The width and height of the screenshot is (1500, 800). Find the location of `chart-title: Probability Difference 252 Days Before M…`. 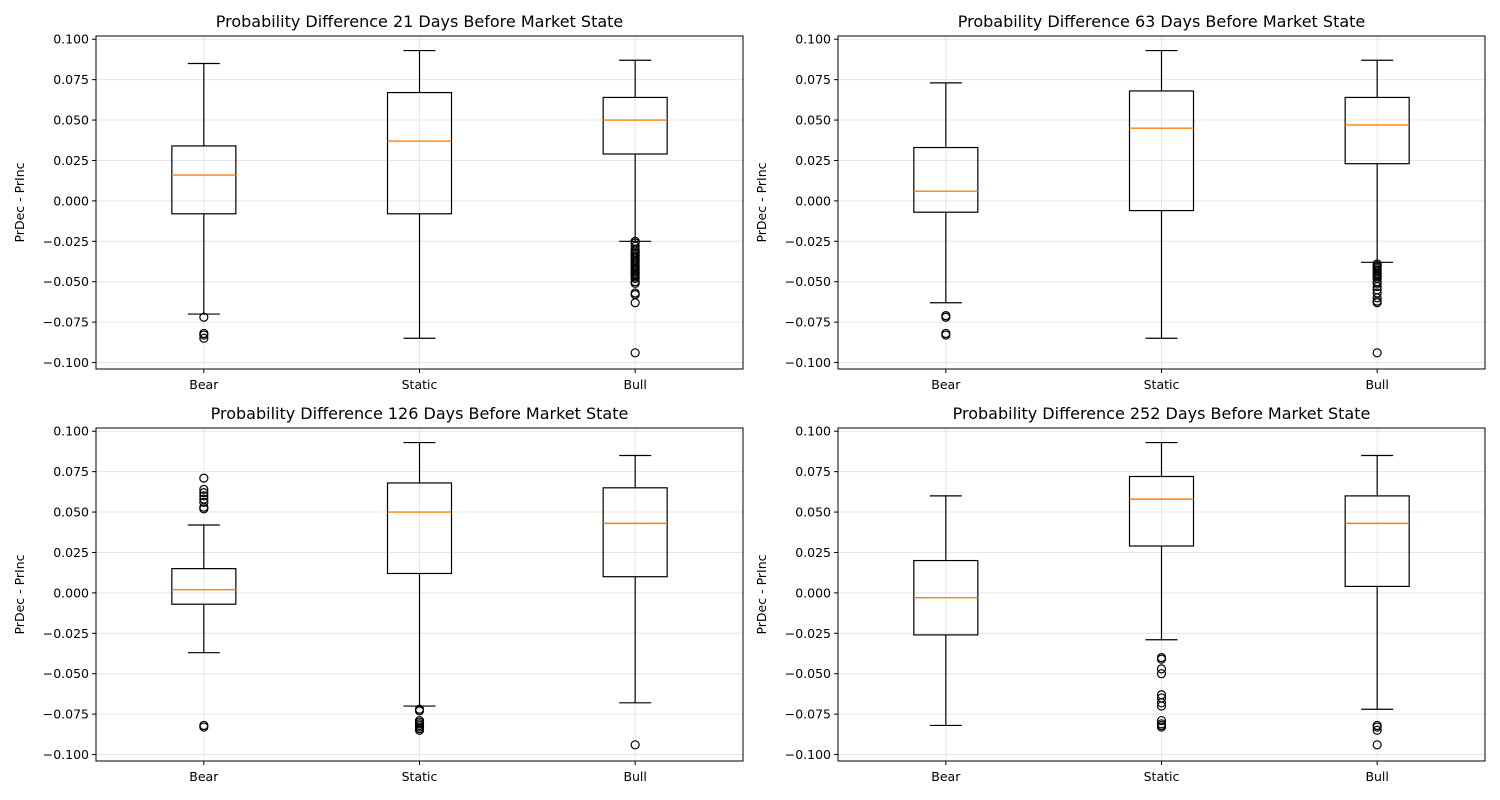

chart-title: Probability Difference 252 Days Before M… is located at coordinates (1162, 413).